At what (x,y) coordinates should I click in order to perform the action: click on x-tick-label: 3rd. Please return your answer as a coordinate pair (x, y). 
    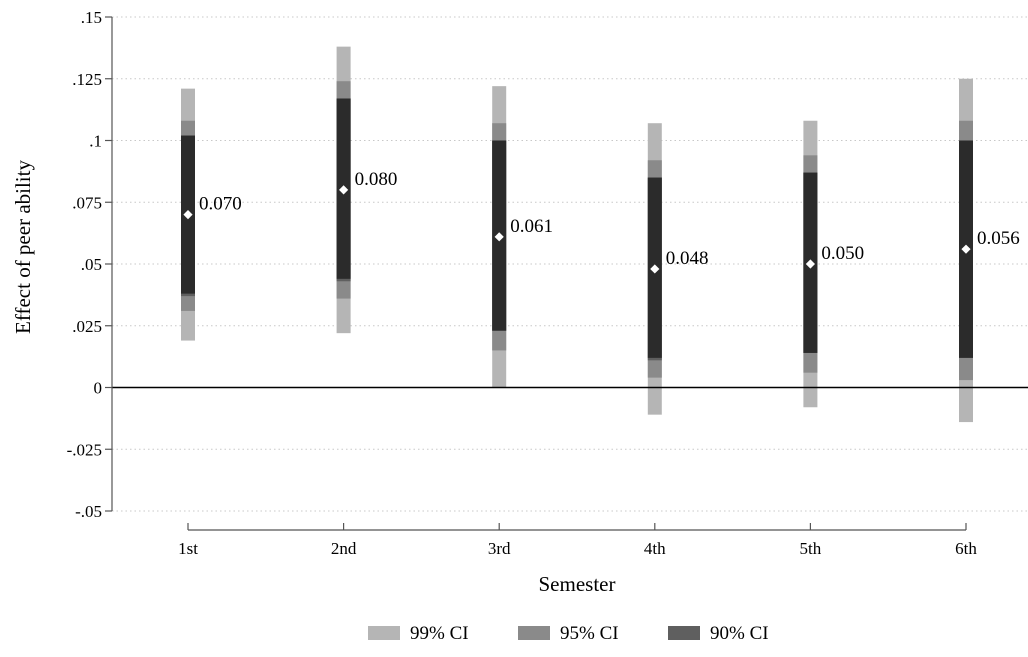
    Looking at the image, I should click on (499, 548).